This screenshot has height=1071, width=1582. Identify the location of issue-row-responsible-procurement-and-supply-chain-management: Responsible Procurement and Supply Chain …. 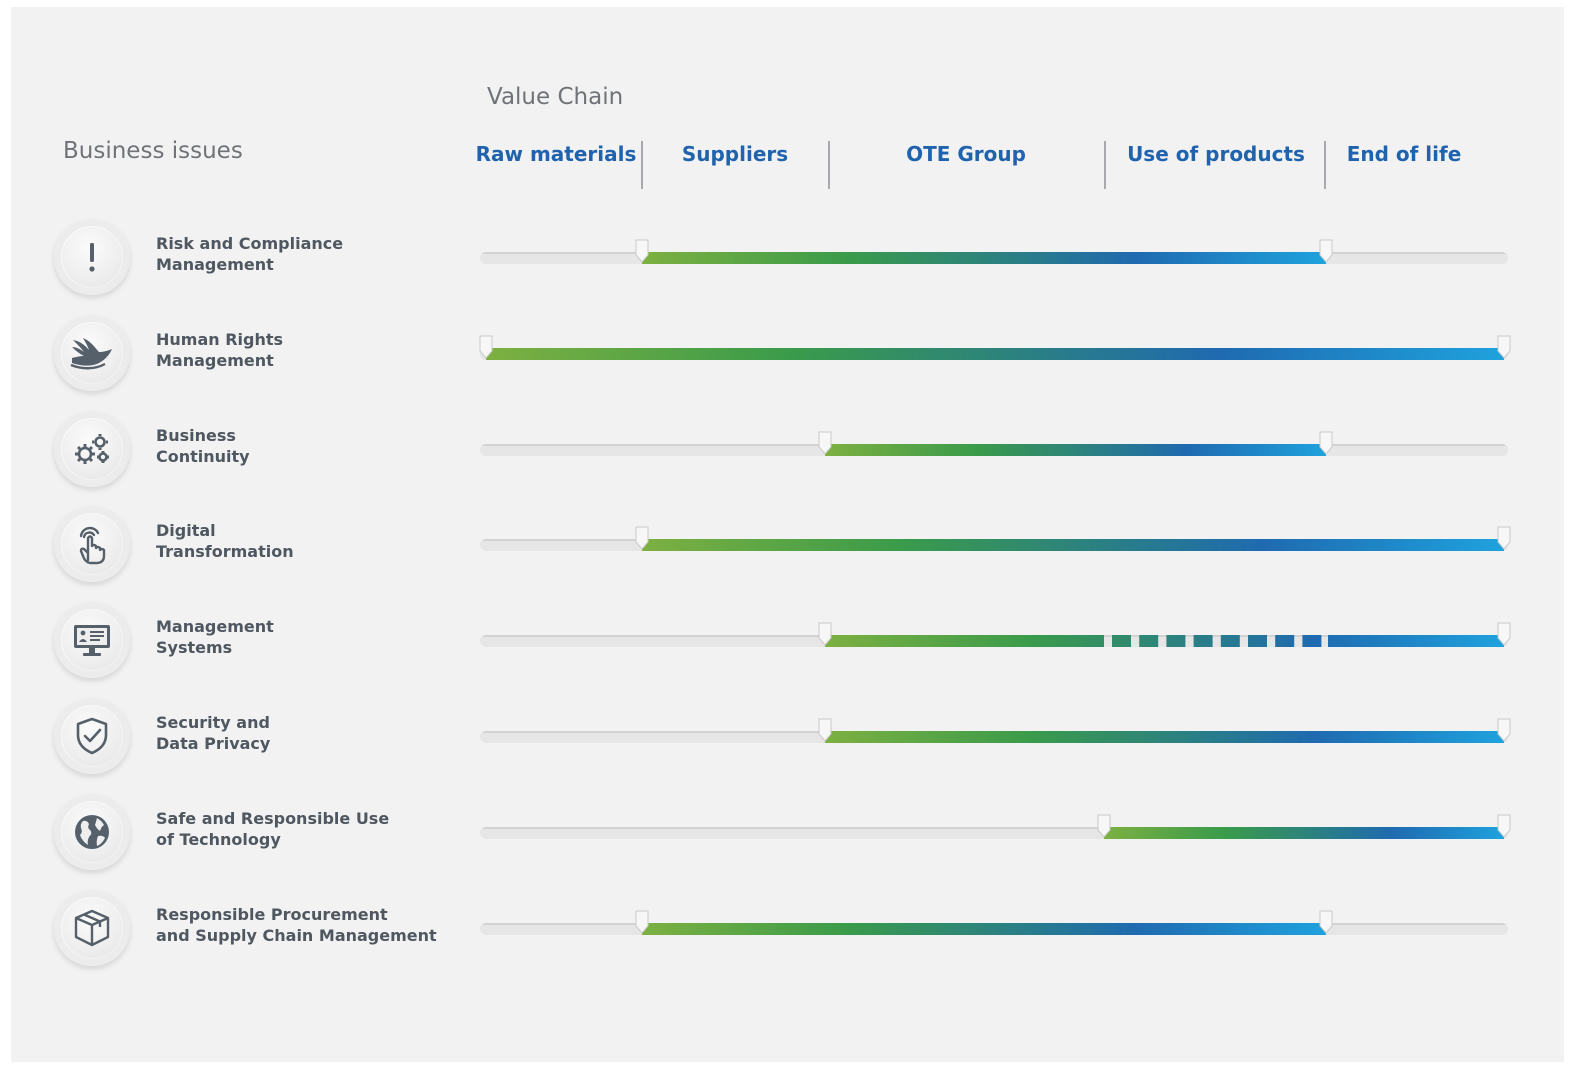
(791, 956).